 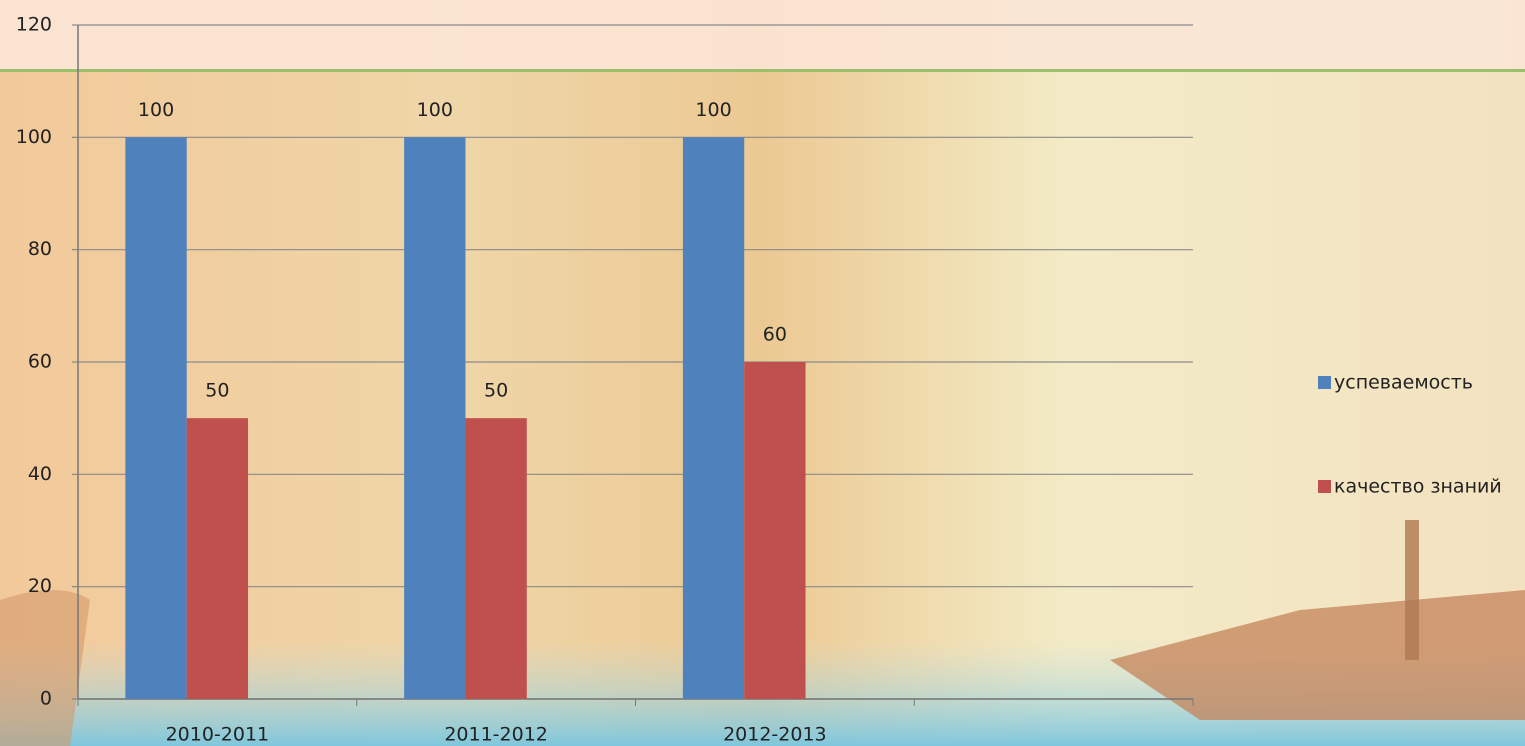 What do you see at coordinates (218, 735) in the screenshot?
I see `x-tick-label: 2010-2011` at bounding box center [218, 735].